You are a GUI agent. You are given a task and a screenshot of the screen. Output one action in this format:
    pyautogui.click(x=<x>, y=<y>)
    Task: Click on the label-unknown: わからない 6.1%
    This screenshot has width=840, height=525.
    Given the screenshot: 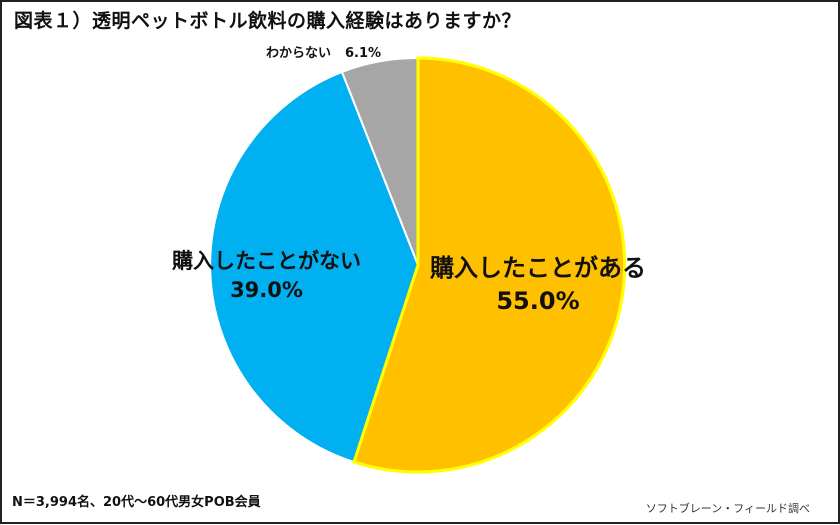 What is the action you would take?
    pyautogui.click(x=323, y=51)
    